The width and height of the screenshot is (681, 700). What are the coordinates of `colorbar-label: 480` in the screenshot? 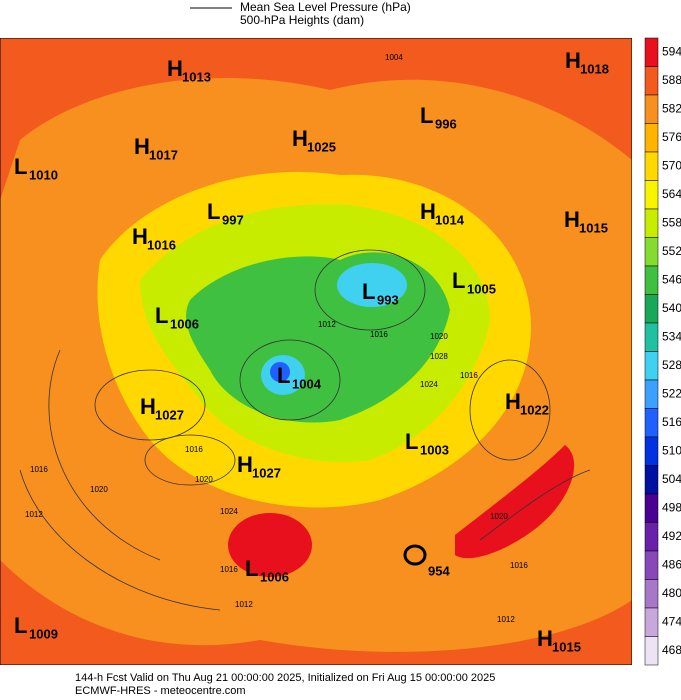 It's located at (671, 593).